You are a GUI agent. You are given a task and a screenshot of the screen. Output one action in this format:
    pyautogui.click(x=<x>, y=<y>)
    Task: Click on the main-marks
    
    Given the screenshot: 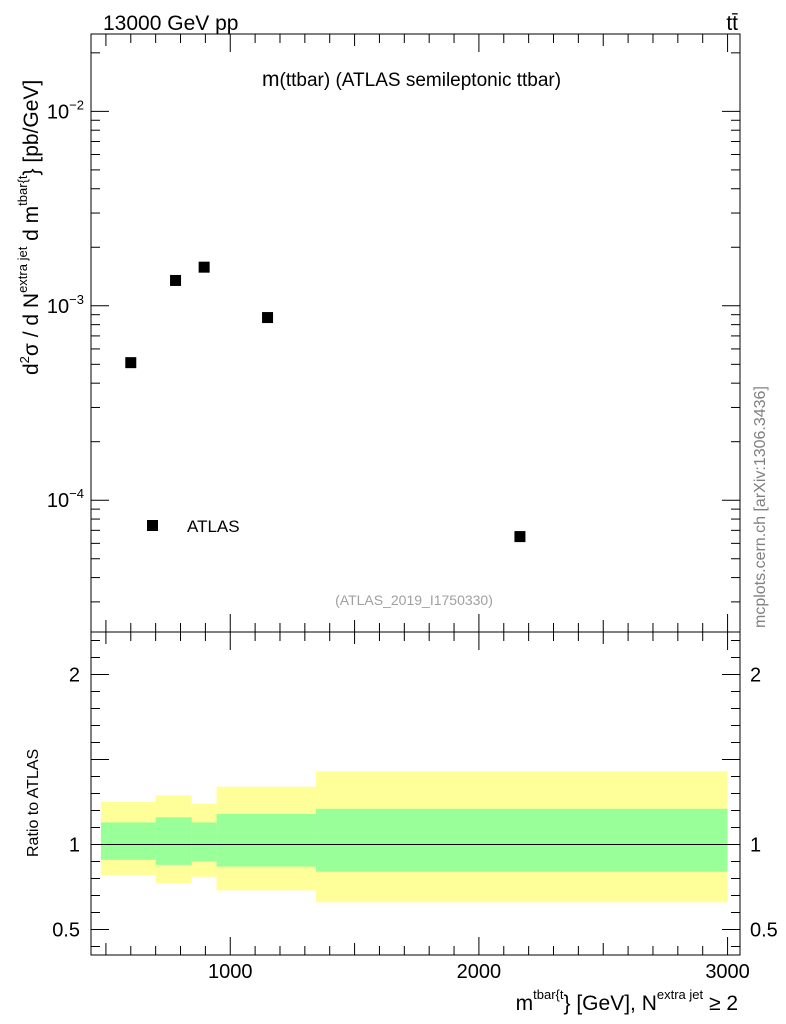 What is the action you would take?
    pyautogui.click(x=325, y=402)
    